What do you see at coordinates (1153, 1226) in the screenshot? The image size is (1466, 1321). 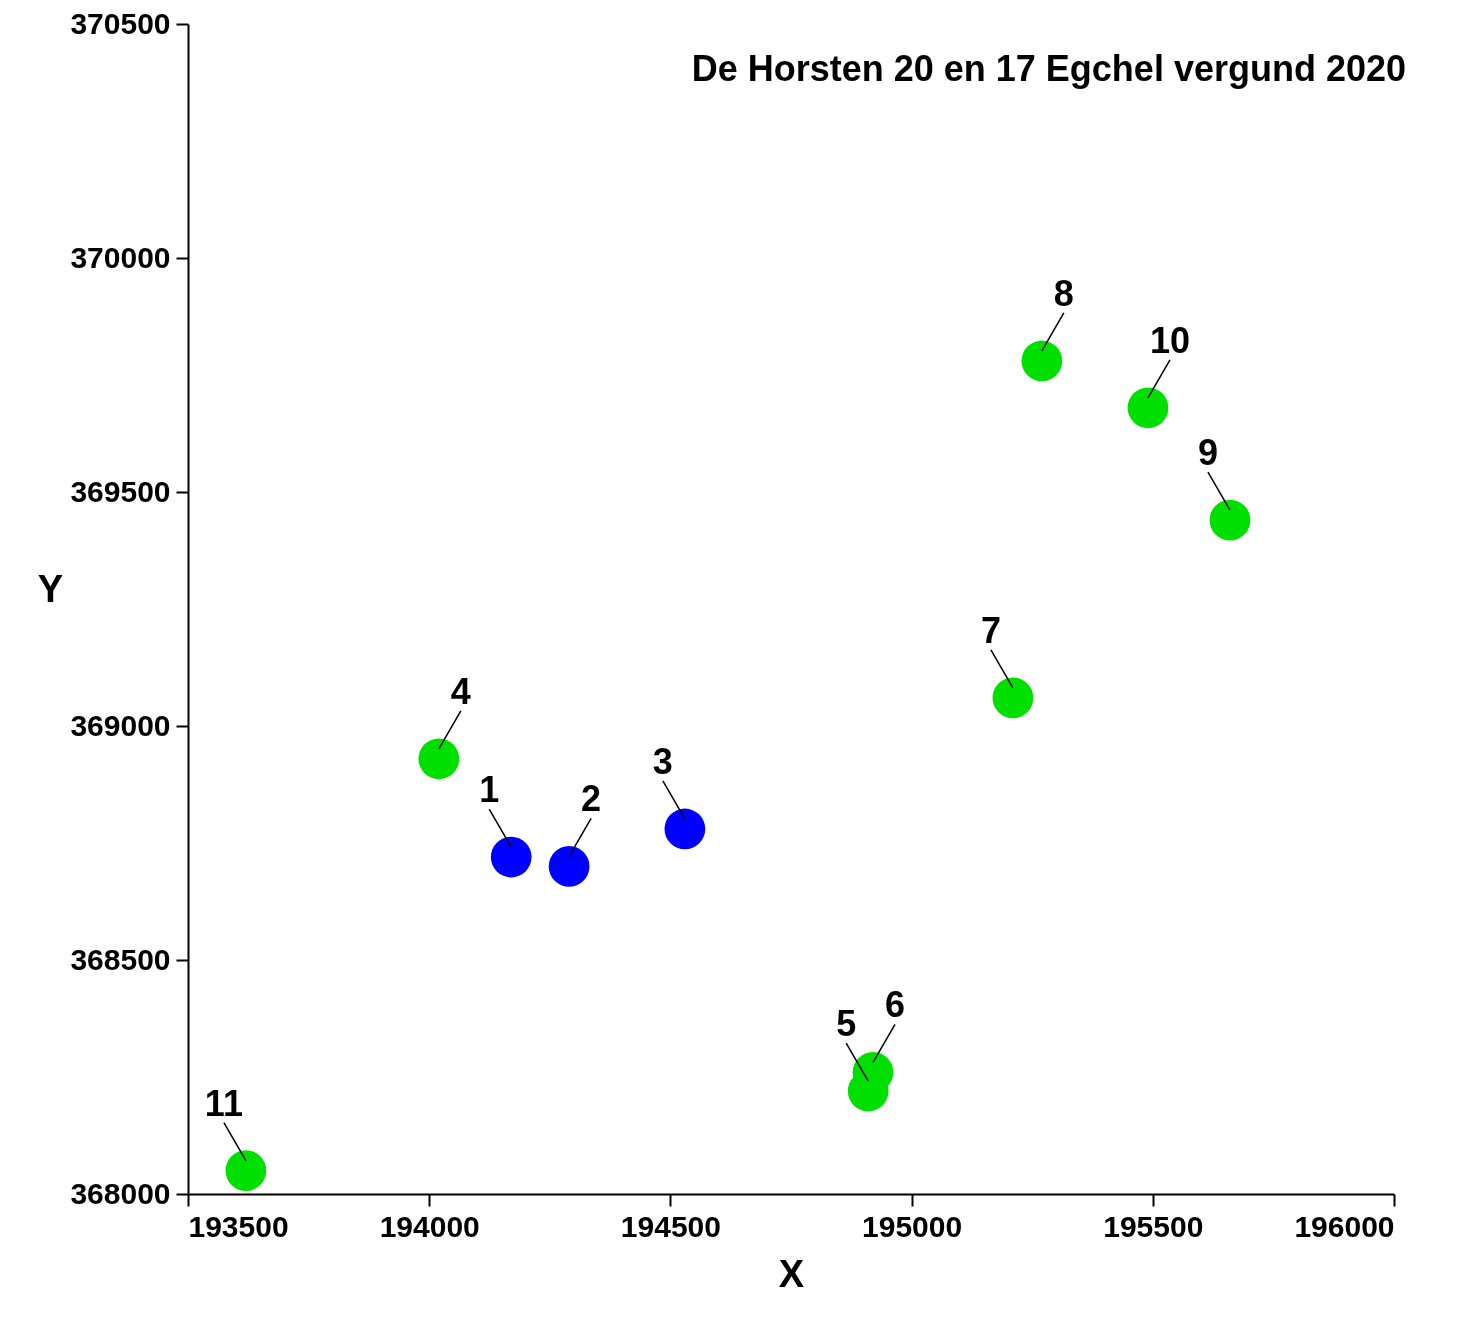 I see `x-tick-label: 195500` at bounding box center [1153, 1226].